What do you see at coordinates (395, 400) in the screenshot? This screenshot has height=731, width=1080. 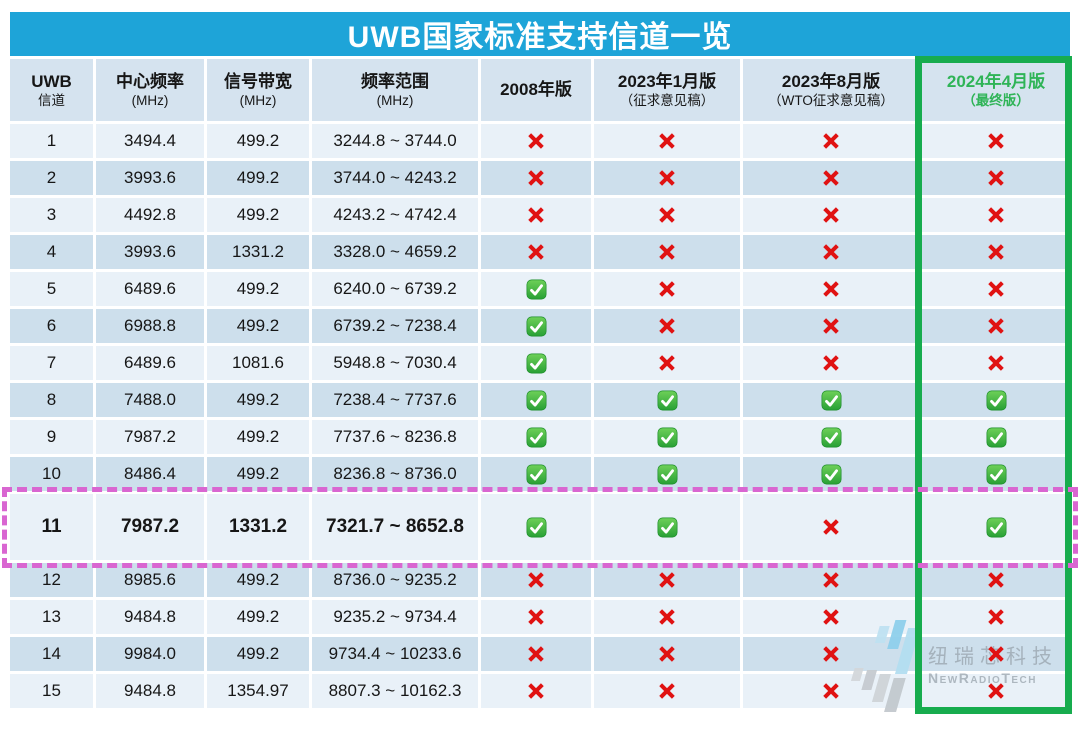 I see `frequency-range-cell: 7238.4 ~ 7737.6` at bounding box center [395, 400].